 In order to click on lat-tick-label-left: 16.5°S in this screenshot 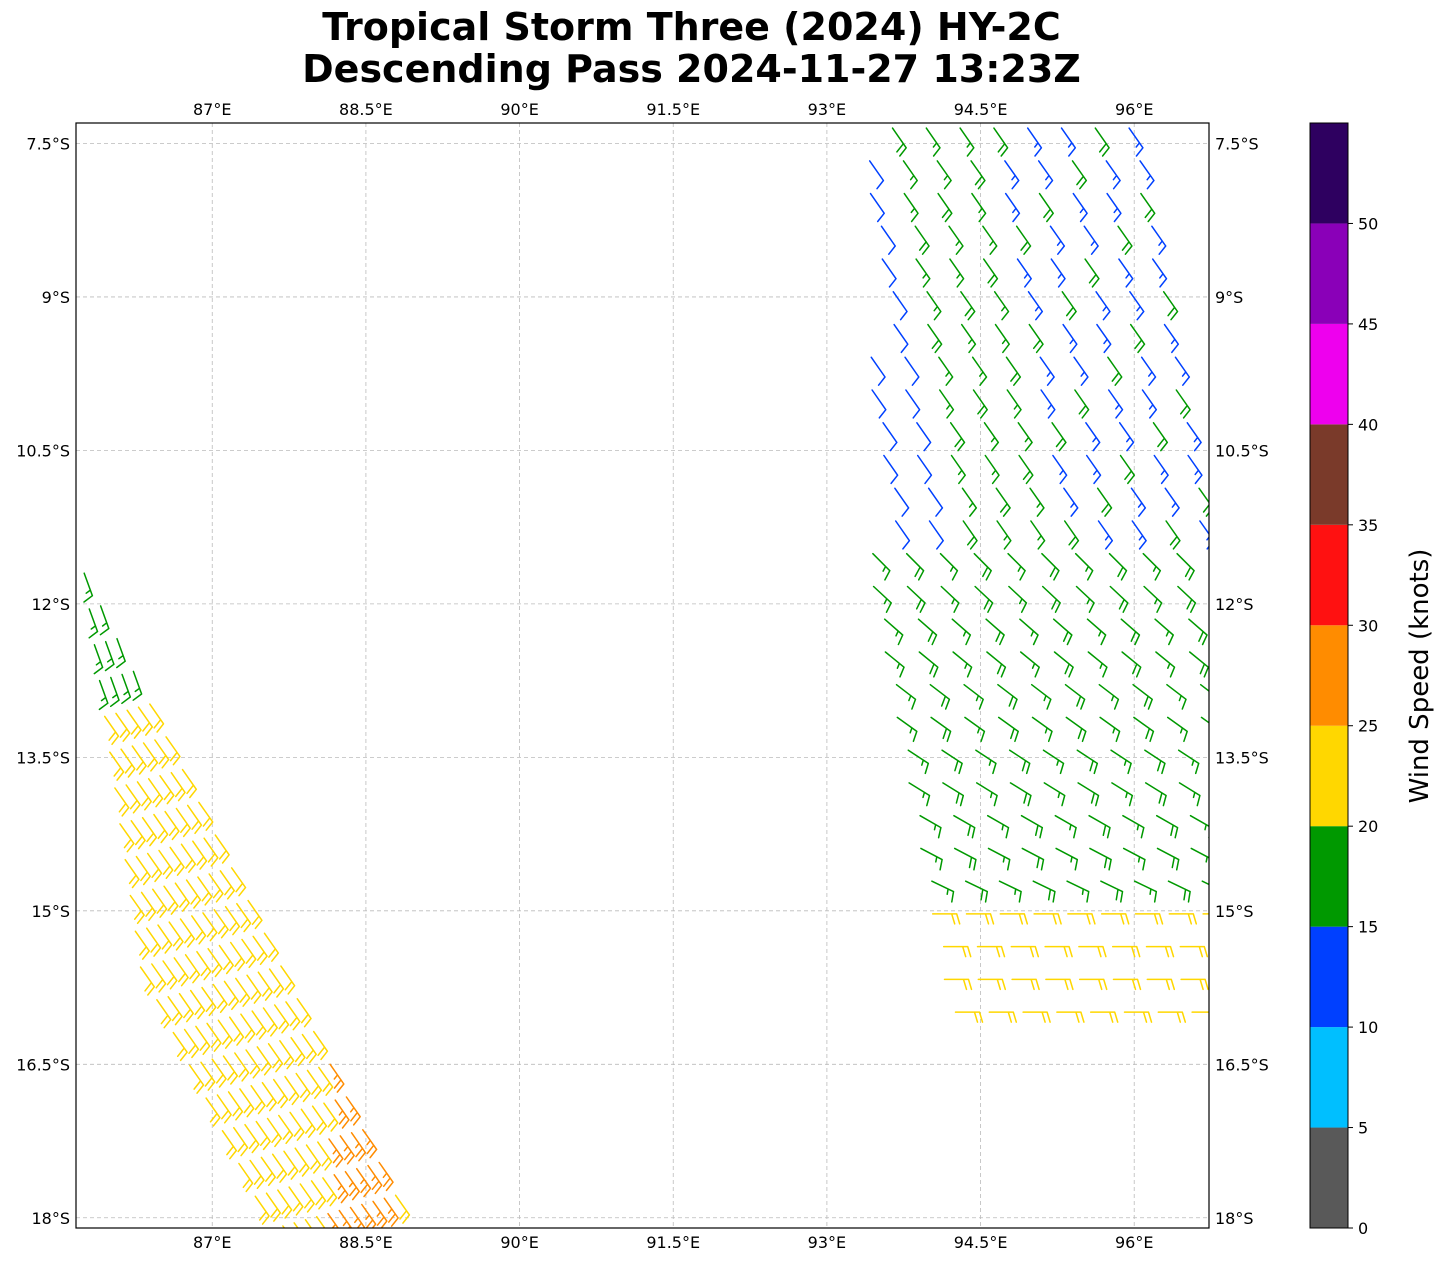, I will do `click(43, 1064)`.